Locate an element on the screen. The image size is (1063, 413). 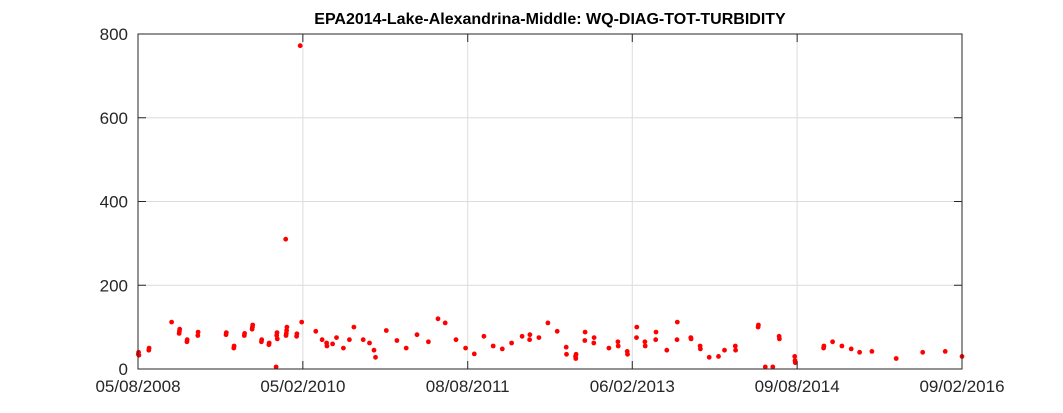
y-tick-label: 600 is located at coordinates (114, 118).